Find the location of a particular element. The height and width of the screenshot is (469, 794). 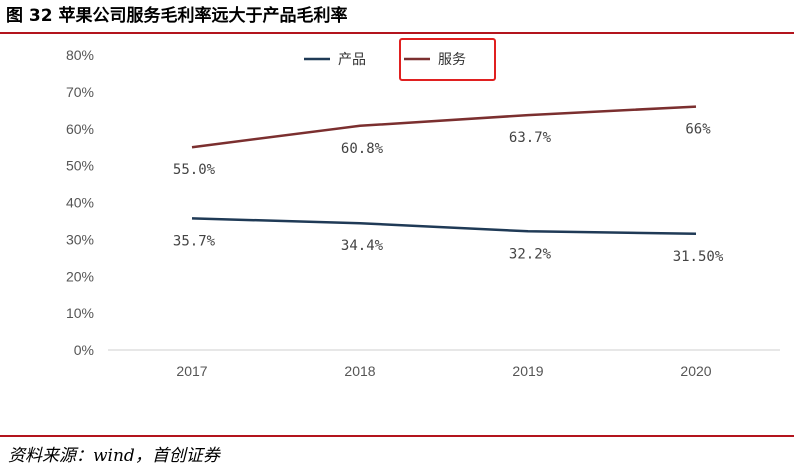

top-divider is located at coordinates (397, 33).